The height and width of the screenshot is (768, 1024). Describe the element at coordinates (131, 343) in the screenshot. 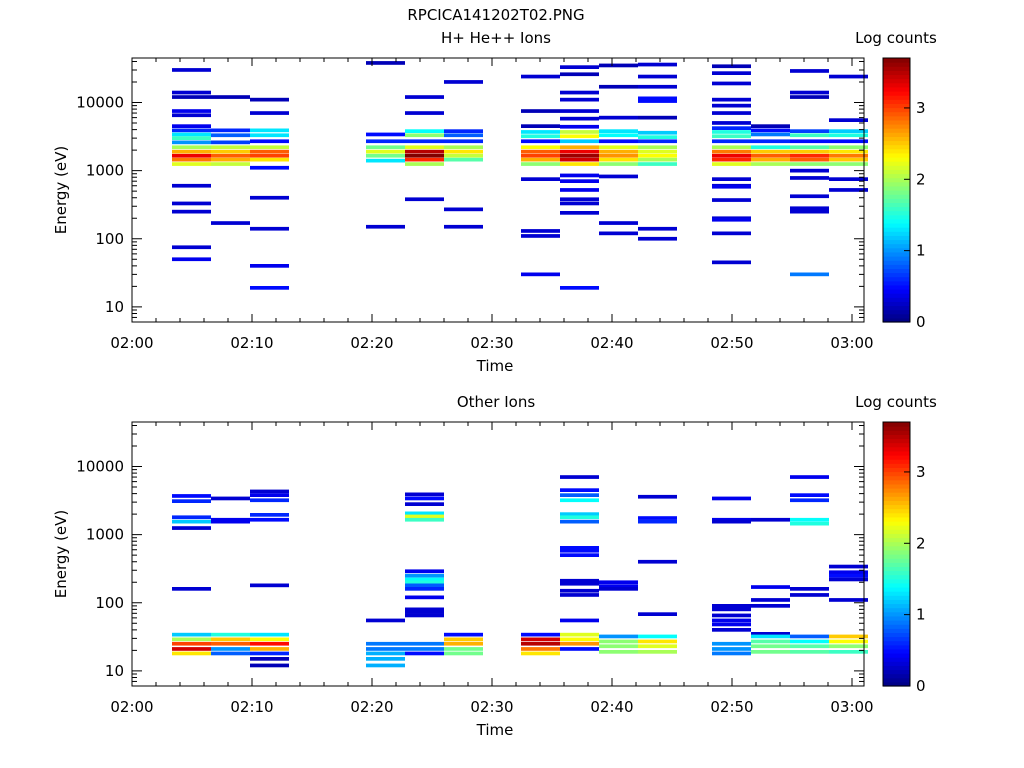

I see `x-tick-label: 02:00` at that location.